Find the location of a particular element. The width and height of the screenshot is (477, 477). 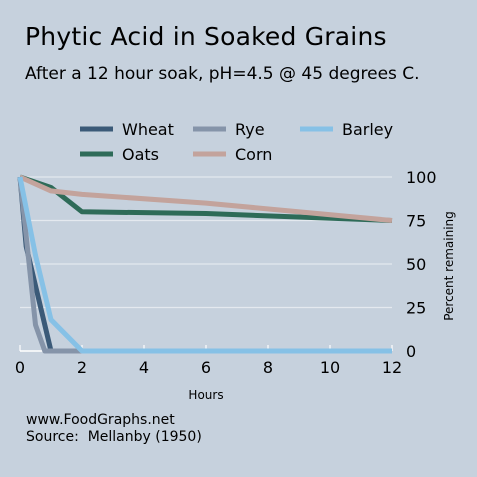

footer-site: www.FoodGraphs.net is located at coordinates (100, 420).